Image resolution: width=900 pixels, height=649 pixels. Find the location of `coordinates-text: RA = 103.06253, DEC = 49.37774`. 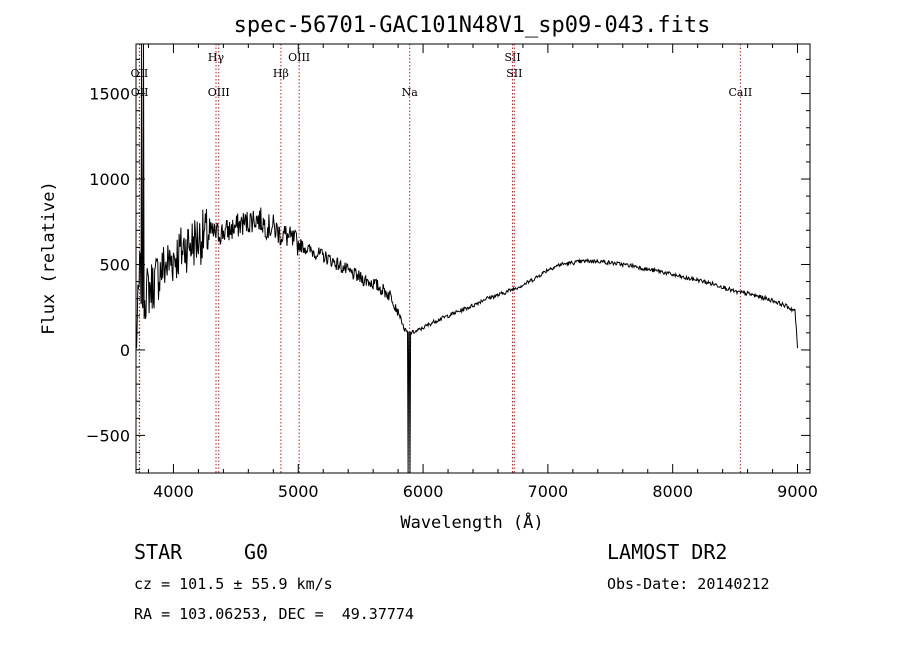

coordinates-text: RA = 103.06253, DEC = 49.37774 is located at coordinates (274, 614).